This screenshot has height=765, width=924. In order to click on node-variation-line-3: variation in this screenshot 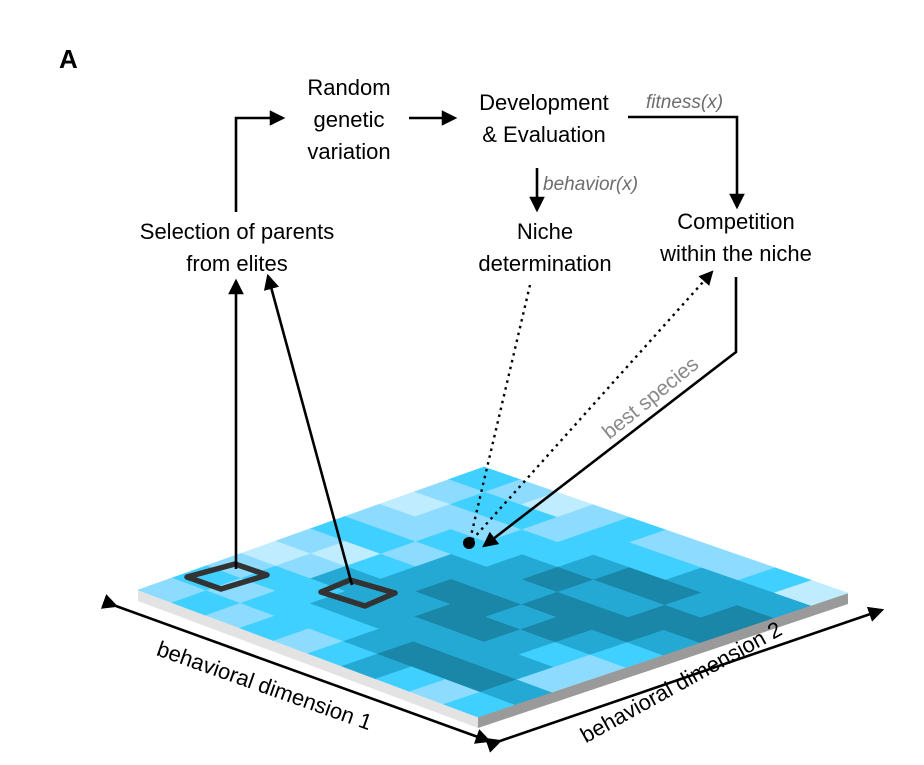, I will do `click(349, 151)`.